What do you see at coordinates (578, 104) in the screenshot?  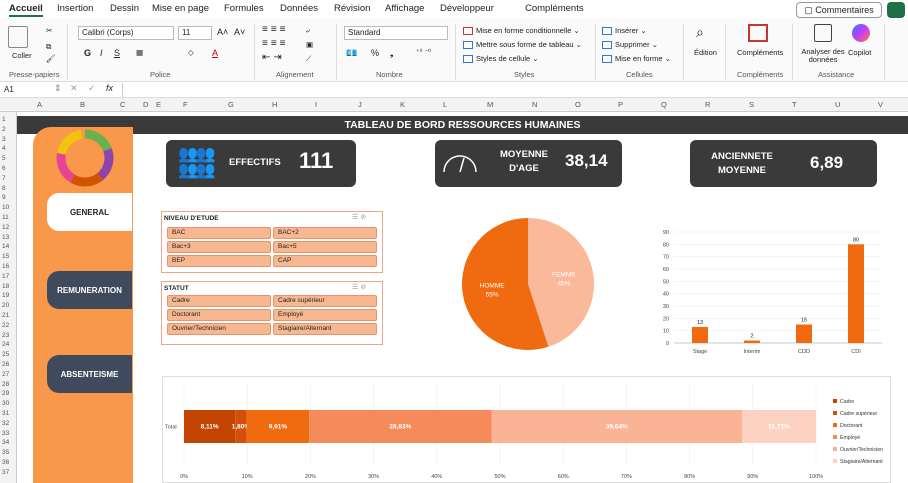 I see `column-header: O` at bounding box center [578, 104].